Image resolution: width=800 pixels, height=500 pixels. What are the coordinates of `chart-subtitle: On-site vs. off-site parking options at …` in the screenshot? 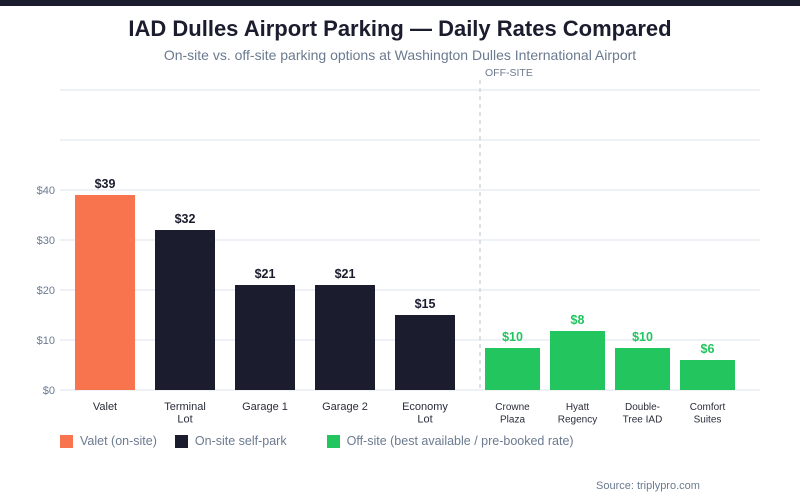 It's located at (400, 55).